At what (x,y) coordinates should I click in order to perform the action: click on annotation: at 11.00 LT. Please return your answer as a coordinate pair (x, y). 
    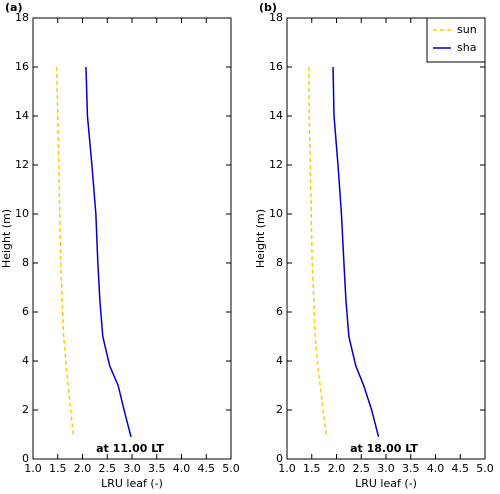
    Looking at the image, I should click on (130, 448).